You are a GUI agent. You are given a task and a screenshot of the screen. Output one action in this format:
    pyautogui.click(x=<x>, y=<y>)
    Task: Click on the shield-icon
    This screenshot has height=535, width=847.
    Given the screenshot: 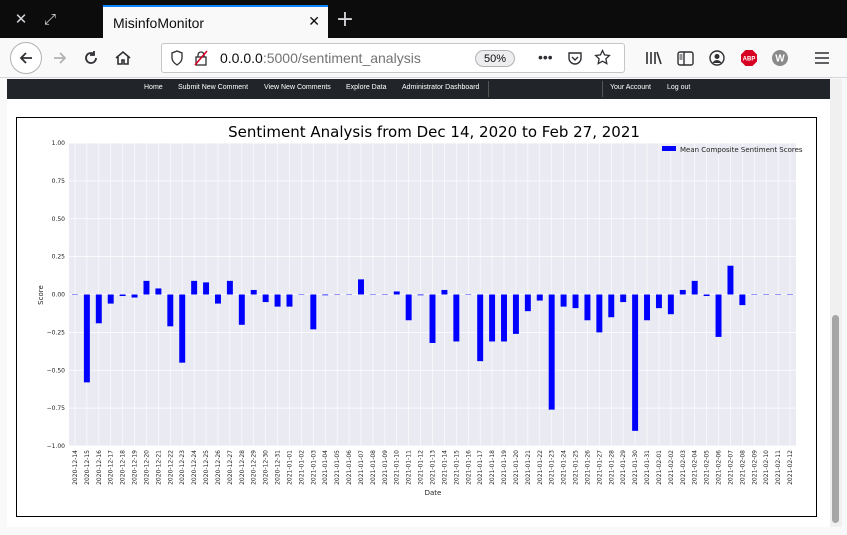 What is the action you would take?
    pyautogui.click(x=177, y=59)
    